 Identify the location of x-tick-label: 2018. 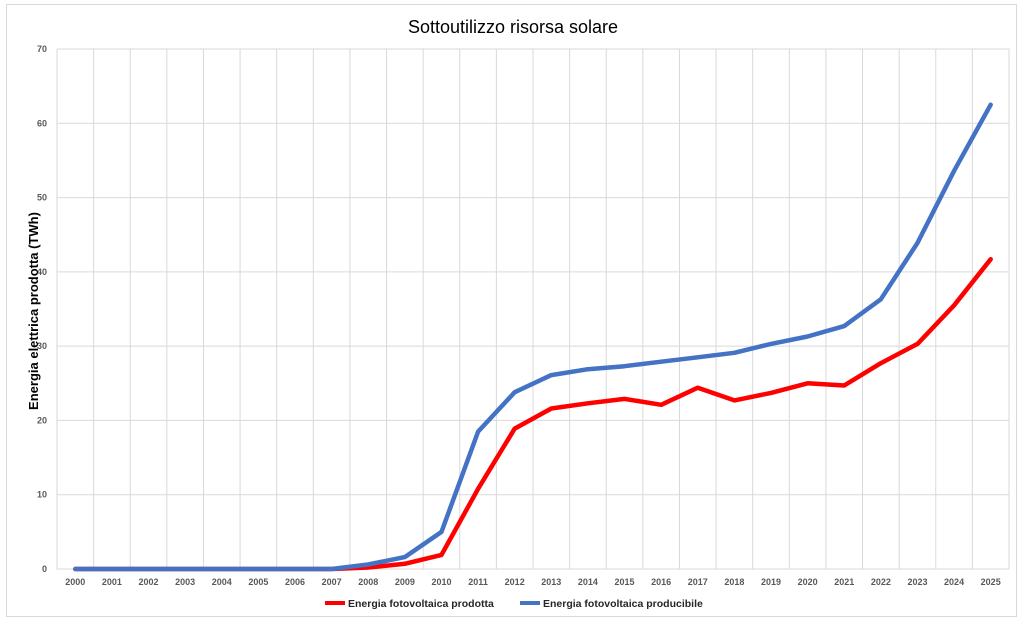
(734, 582).